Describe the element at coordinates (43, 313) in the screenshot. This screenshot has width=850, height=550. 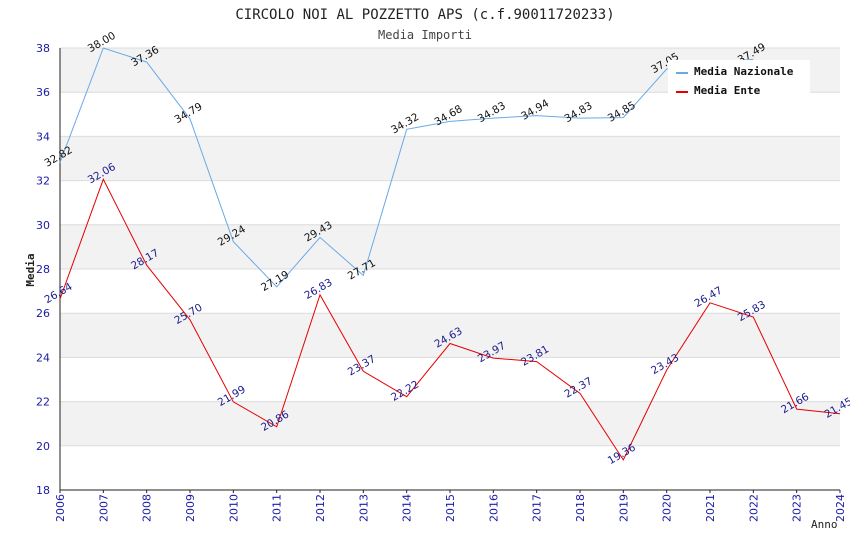
I see `y-tick-label: 26` at that location.